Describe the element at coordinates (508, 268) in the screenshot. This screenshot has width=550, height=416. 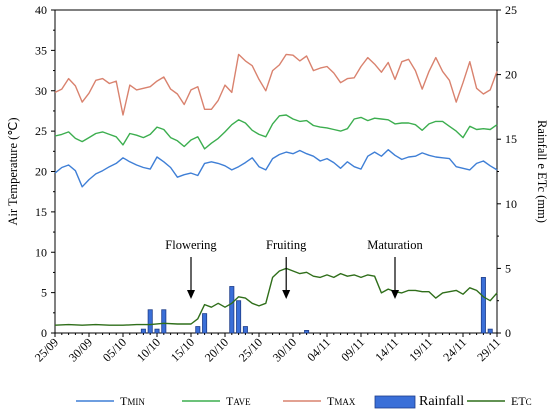
I see `y-right-tick-label: 5` at that location.